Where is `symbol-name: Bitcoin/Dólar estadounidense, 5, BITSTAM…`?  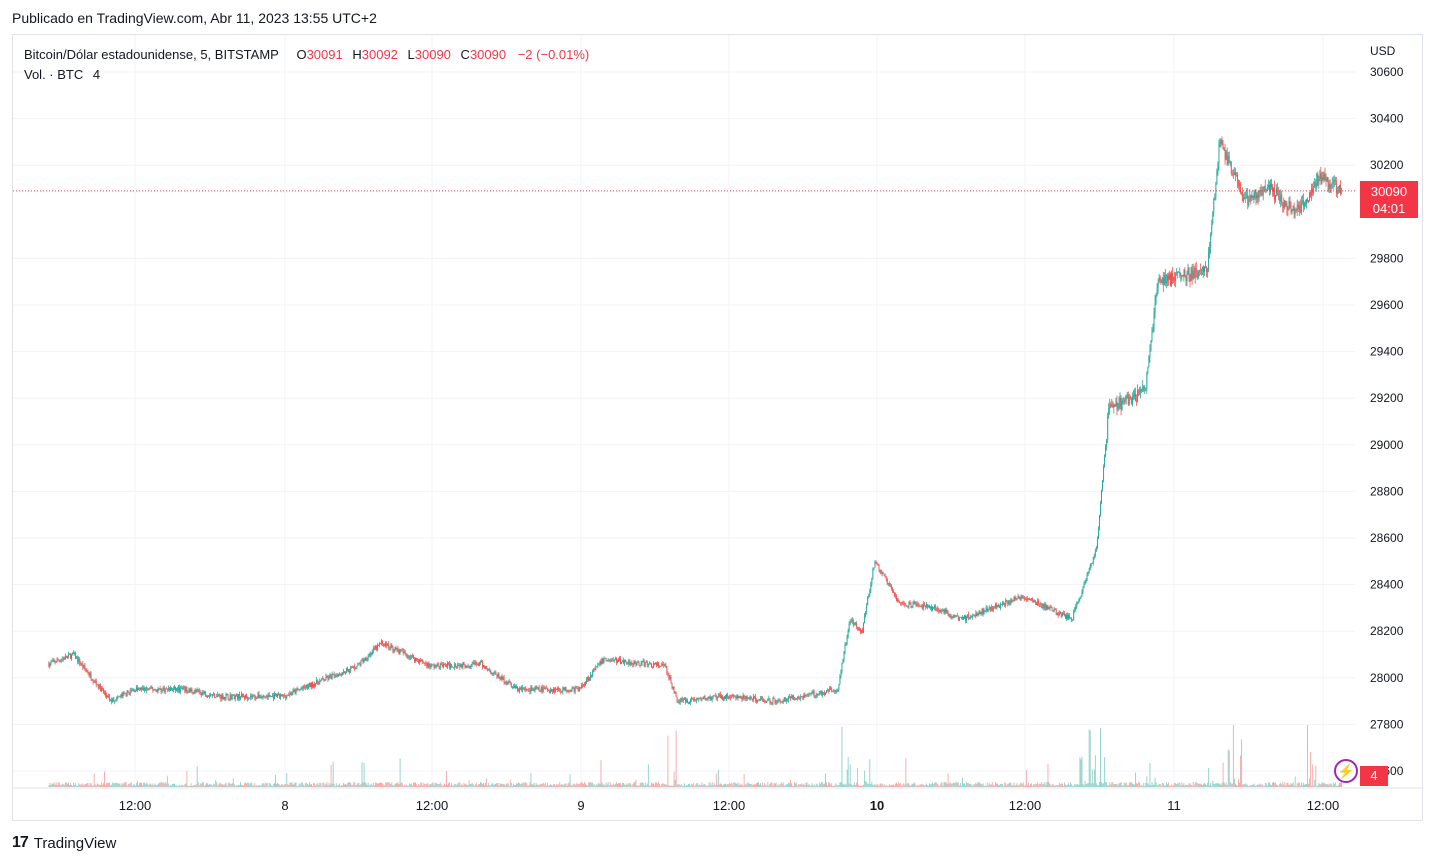 symbol-name: Bitcoin/Dólar estadounidense, 5, BITSTAM… is located at coordinates (151, 54).